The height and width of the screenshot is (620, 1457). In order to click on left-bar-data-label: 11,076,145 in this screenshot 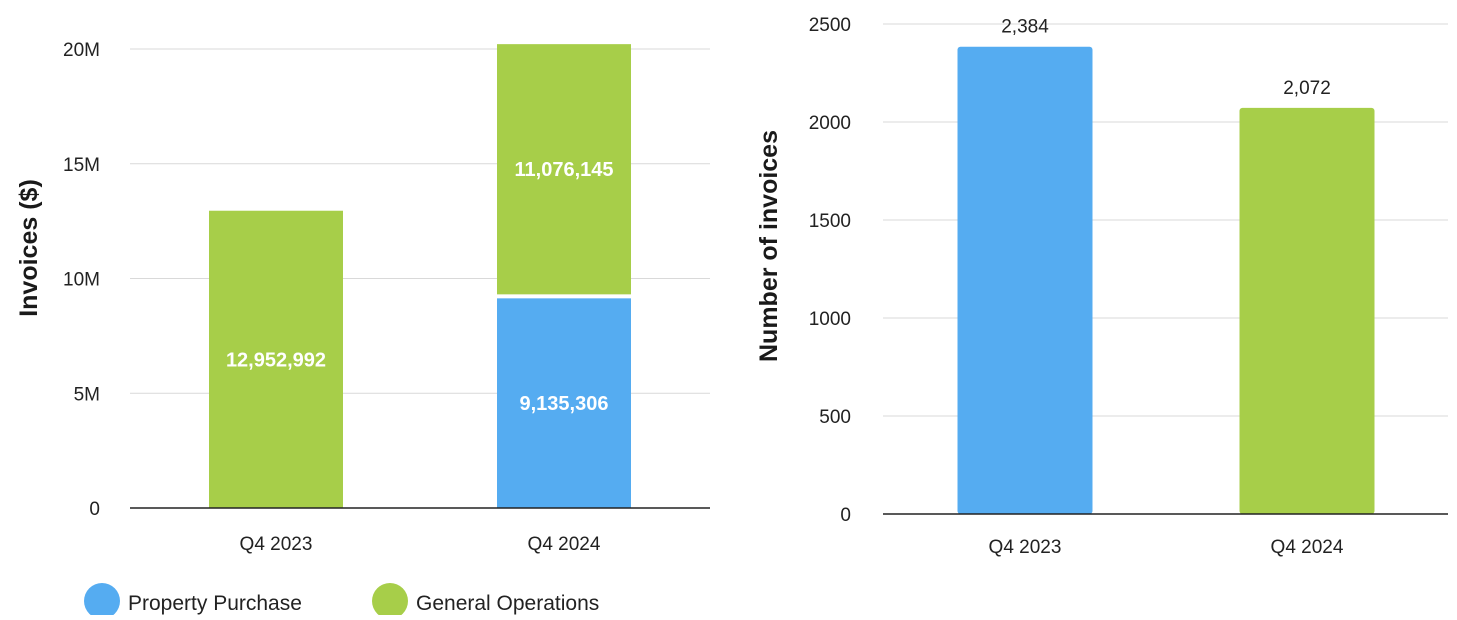, I will do `click(564, 170)`.